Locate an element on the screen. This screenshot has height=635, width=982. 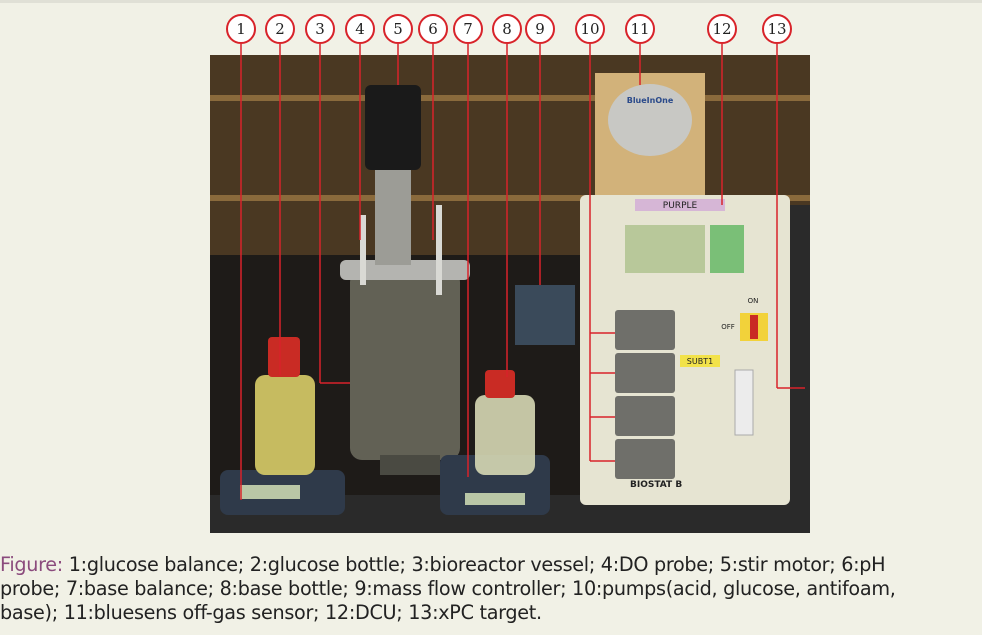
on-label: ON is located at coordinates (753, 301).